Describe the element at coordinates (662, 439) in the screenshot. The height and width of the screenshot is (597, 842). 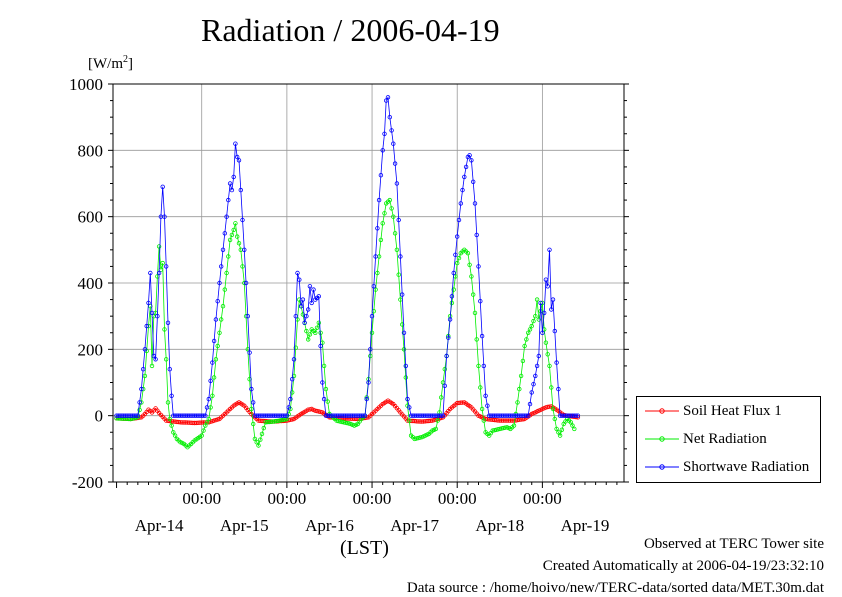
I see `legend-marker-green` at that location.